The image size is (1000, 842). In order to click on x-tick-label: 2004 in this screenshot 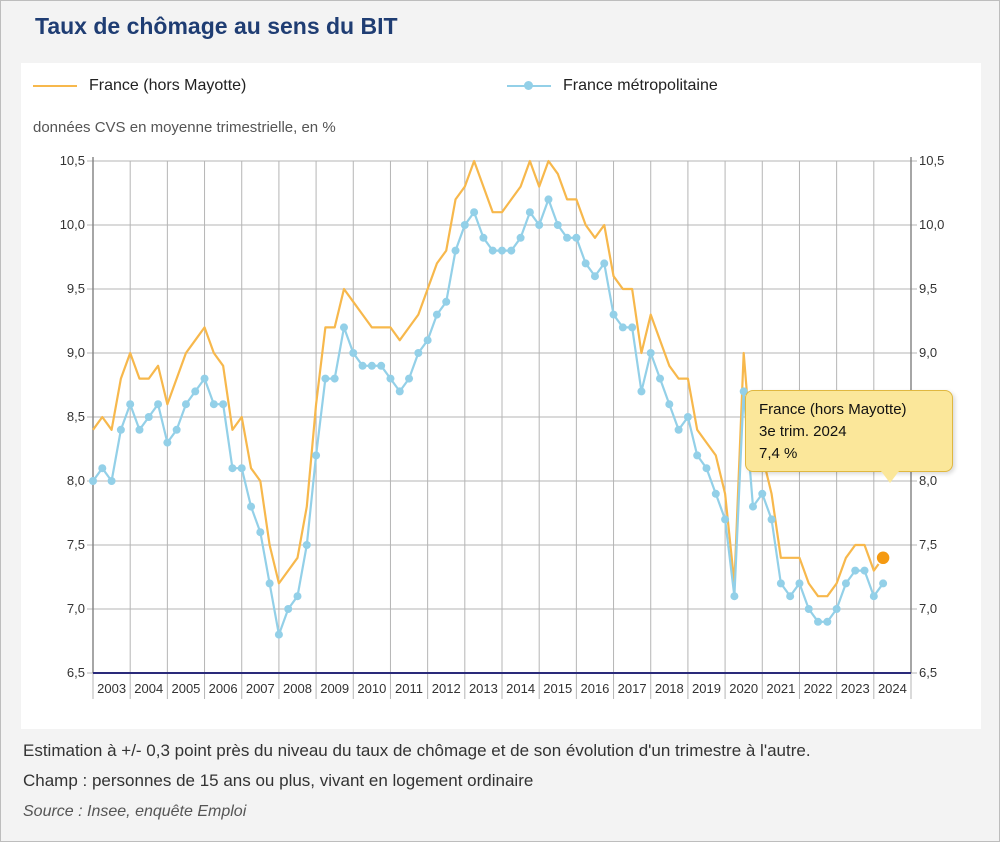, I will do `click(148, 688)`.